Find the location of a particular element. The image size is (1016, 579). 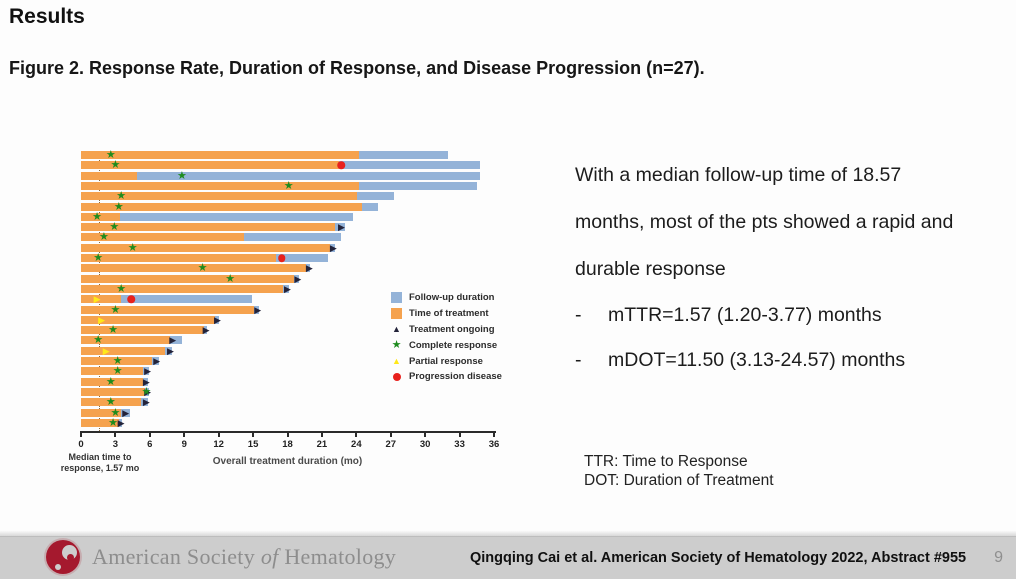

x-axis-tick-label: 9 is located at coordinates (184, 444).